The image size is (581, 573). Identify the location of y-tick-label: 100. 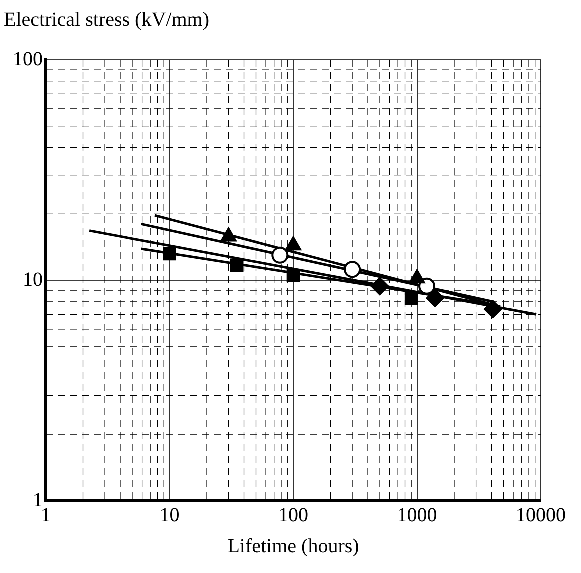
(28, 59).